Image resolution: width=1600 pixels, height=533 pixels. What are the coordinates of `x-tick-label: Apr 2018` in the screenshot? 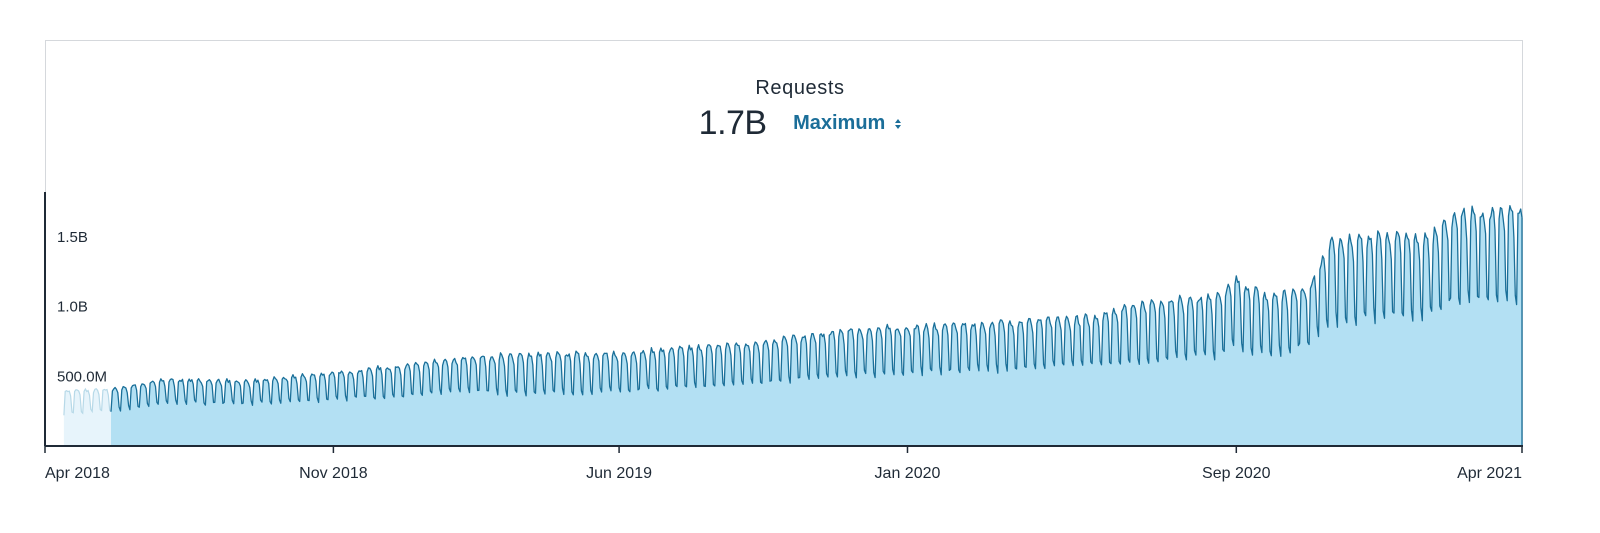 It's located at (77, 473).